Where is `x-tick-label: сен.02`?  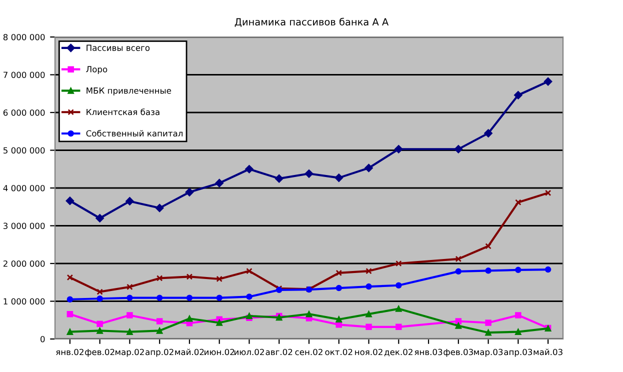
x-tick-label: сен.02 is located at coordinates (308, 352).